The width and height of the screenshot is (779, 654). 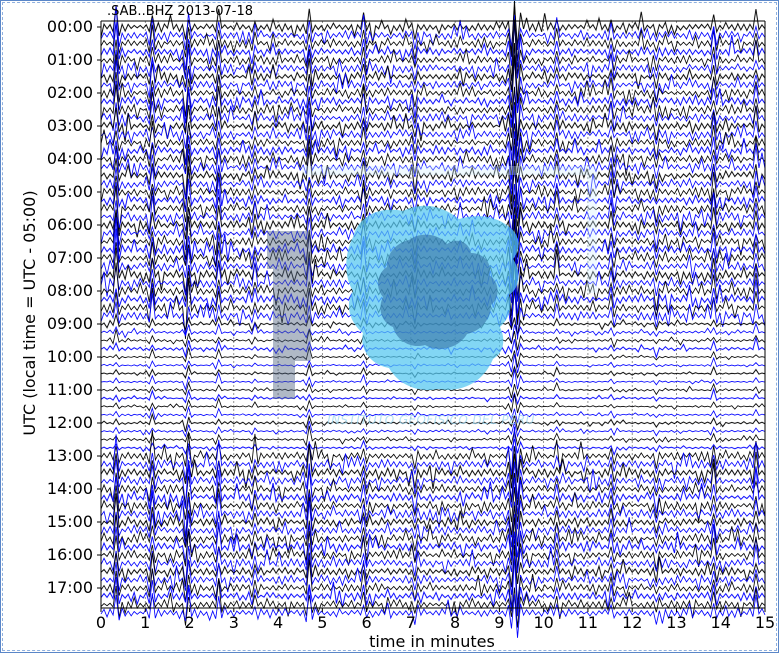 I want to click on y-tick-label: 17:00, so click(x=70, y=587).